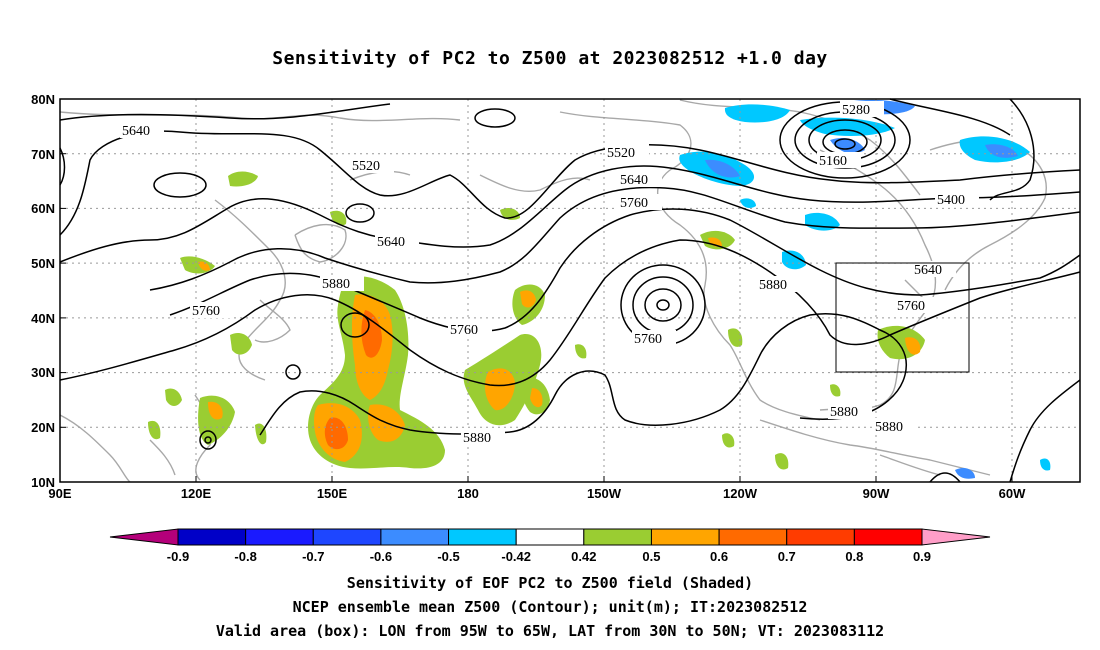 The height and width of the screenshot is (650, 1100). What do you see at coordinates (43, 99) in the screenshot?
I see `lat-label: 80N` at bounding box center [43, 99].